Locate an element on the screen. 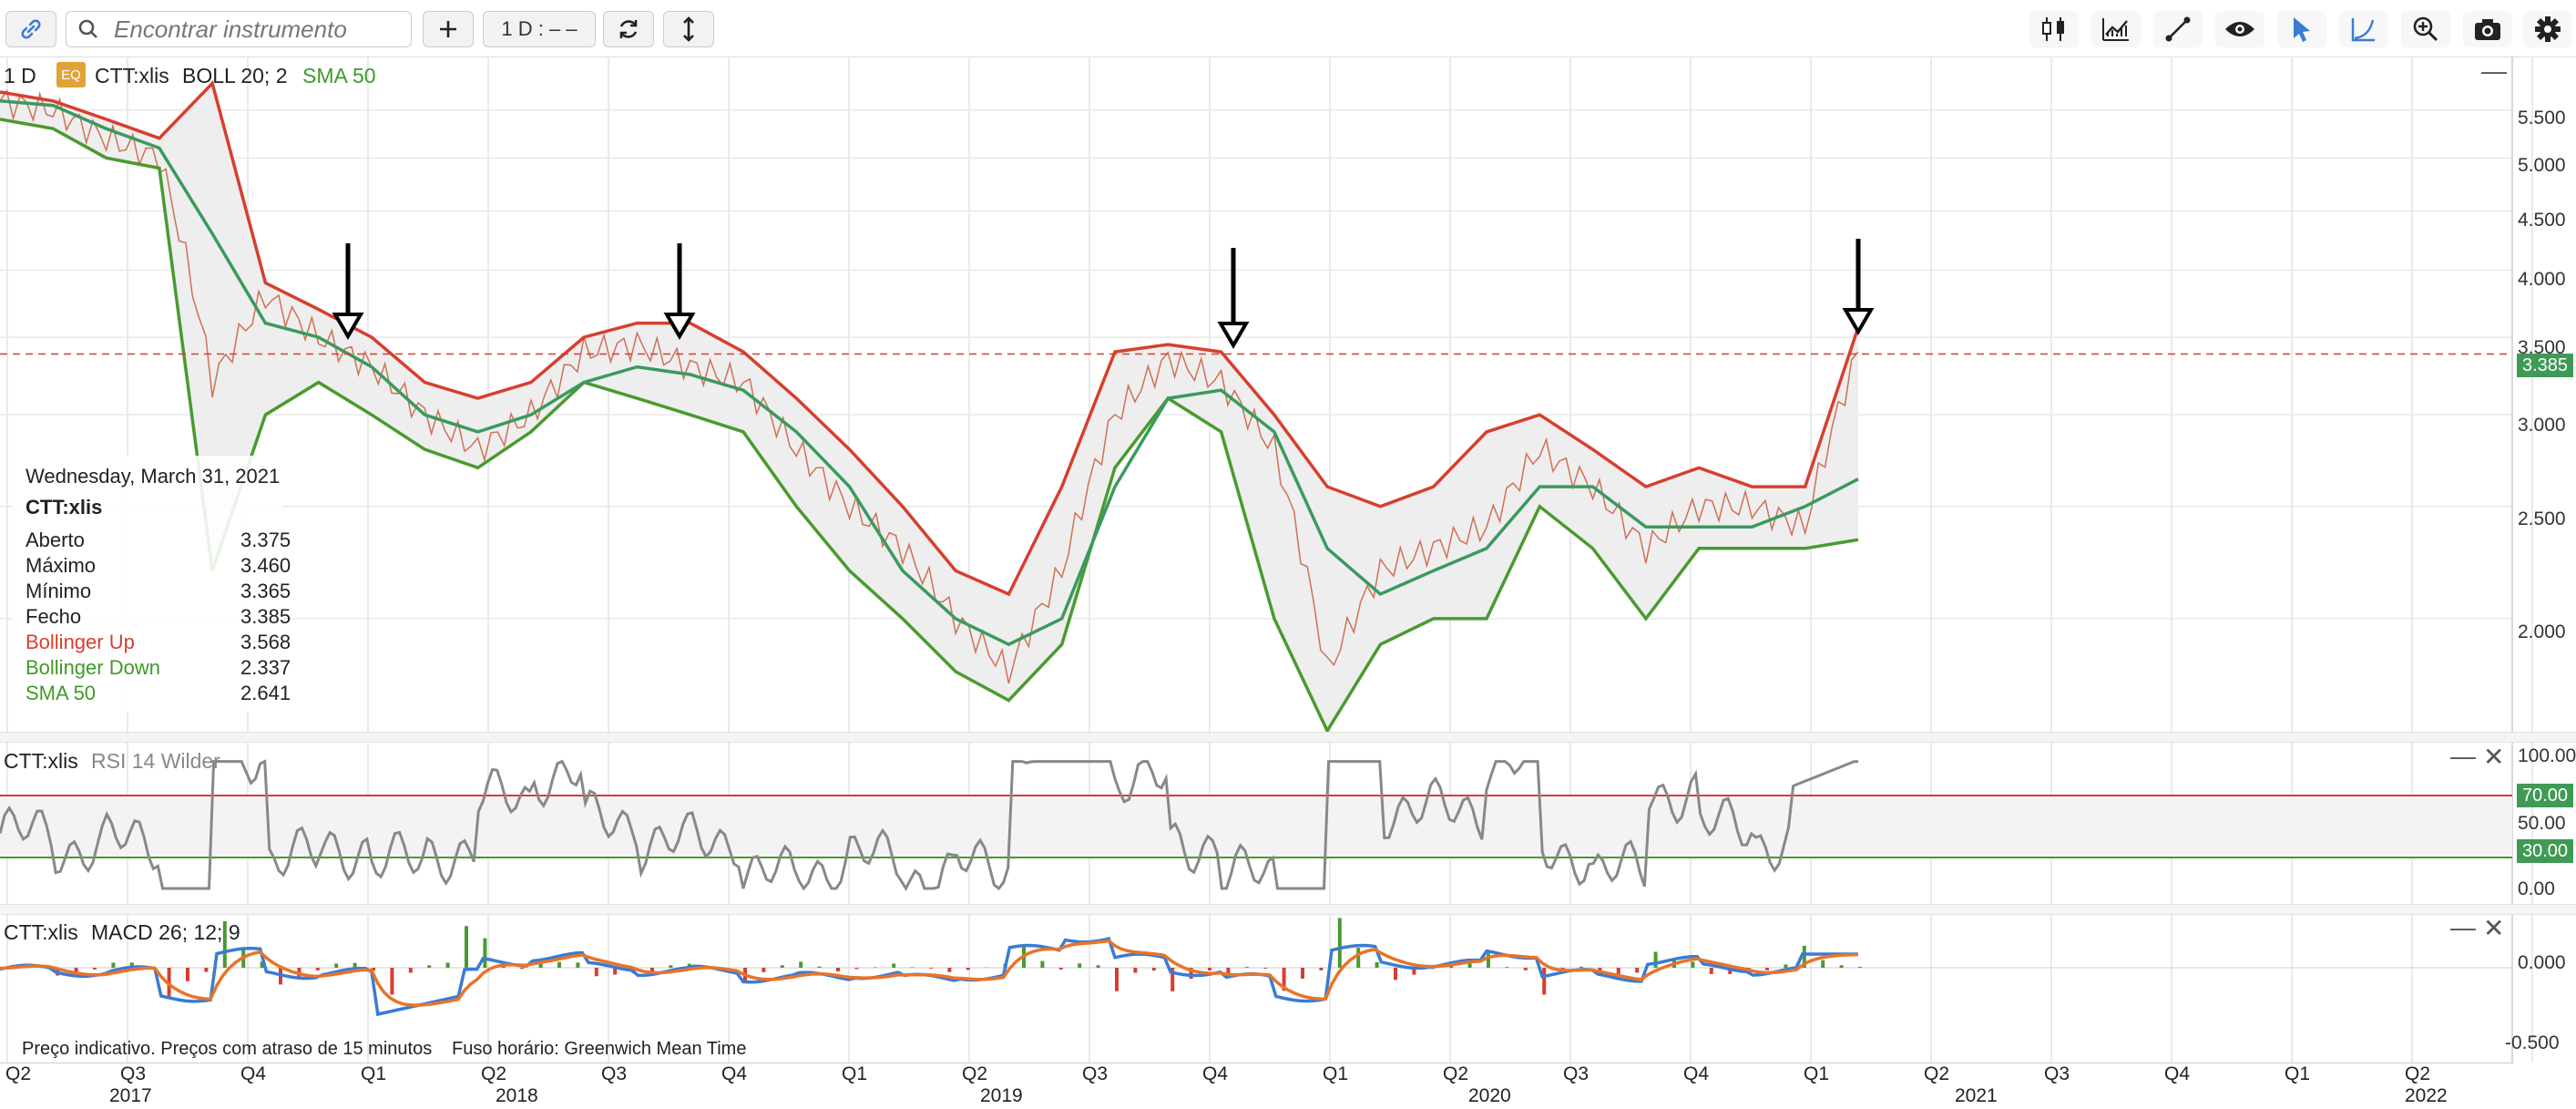  plus-icon is located at coordinates (448, 29).